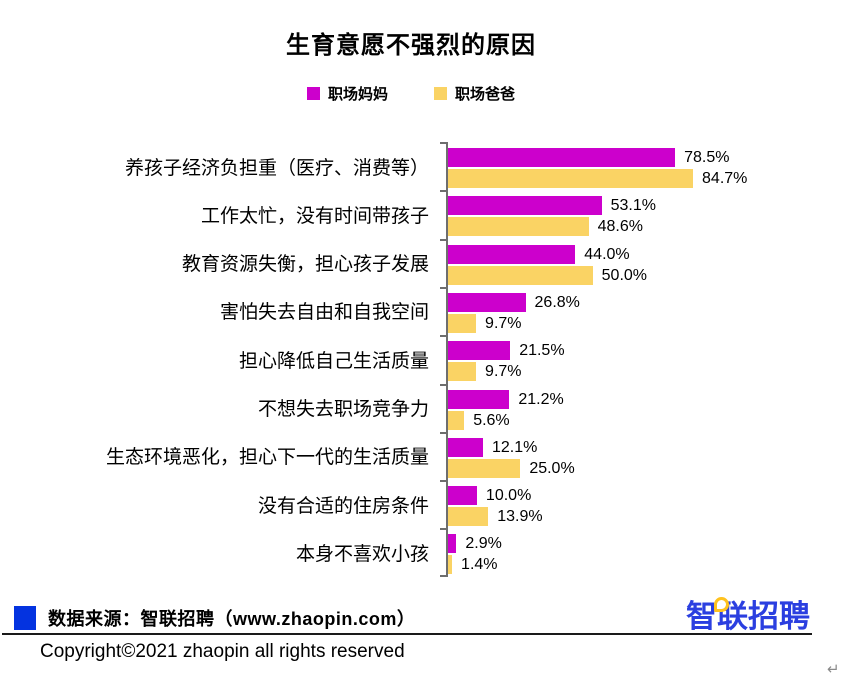 The image size is (844, 686). I want to click on category-label: 工作太忙，没有时间带孩子, so click(314, 216).